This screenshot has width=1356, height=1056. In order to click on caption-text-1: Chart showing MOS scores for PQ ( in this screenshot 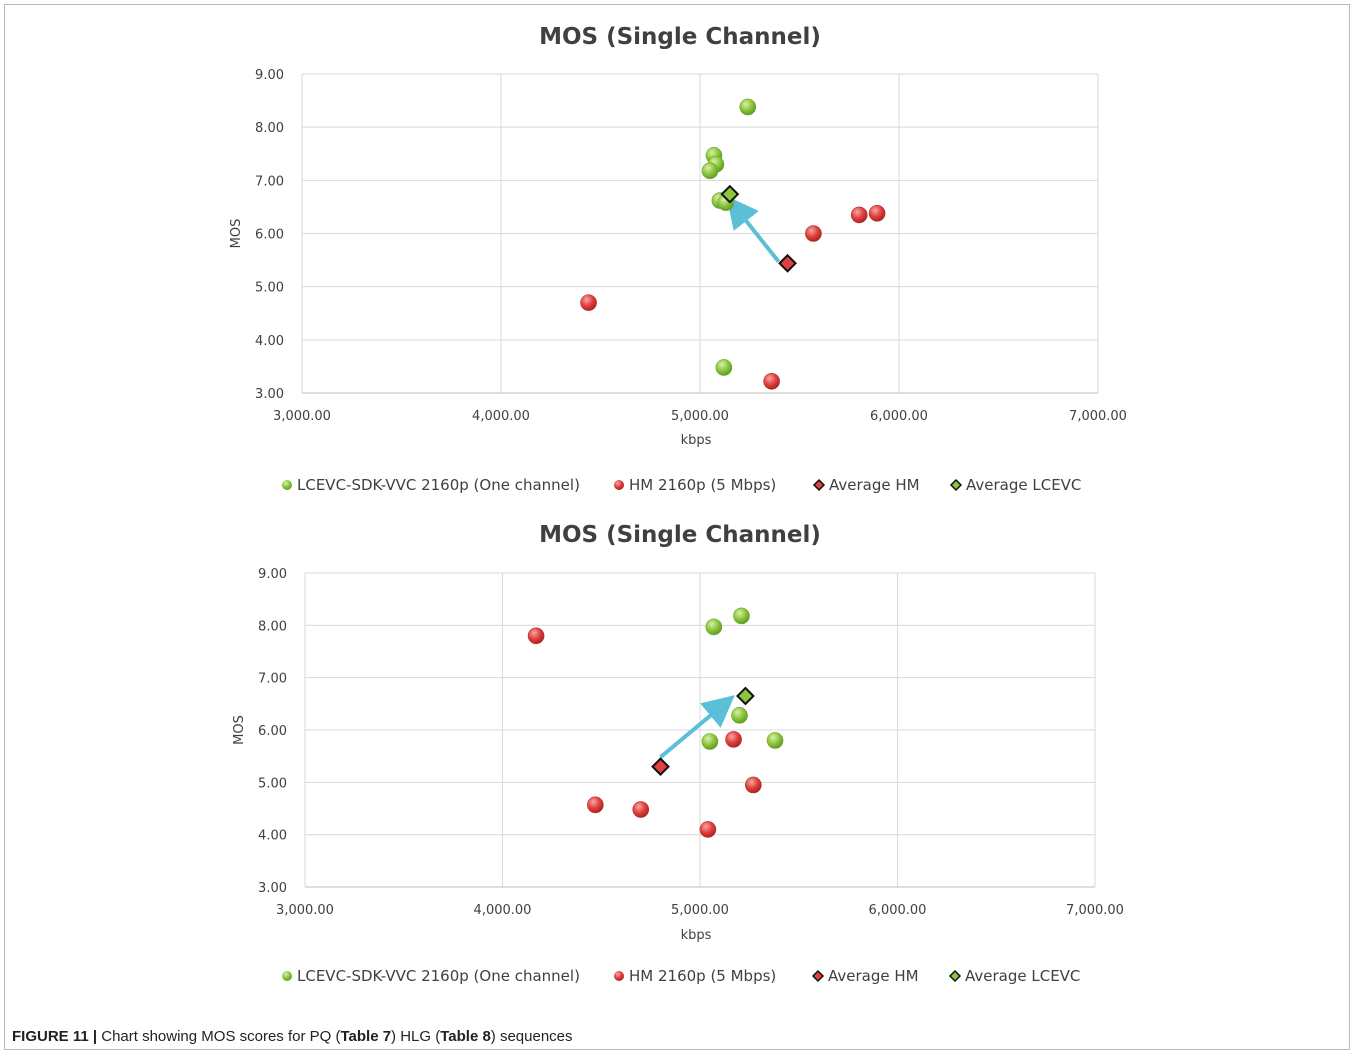, I will do `click(219, 1036)`.